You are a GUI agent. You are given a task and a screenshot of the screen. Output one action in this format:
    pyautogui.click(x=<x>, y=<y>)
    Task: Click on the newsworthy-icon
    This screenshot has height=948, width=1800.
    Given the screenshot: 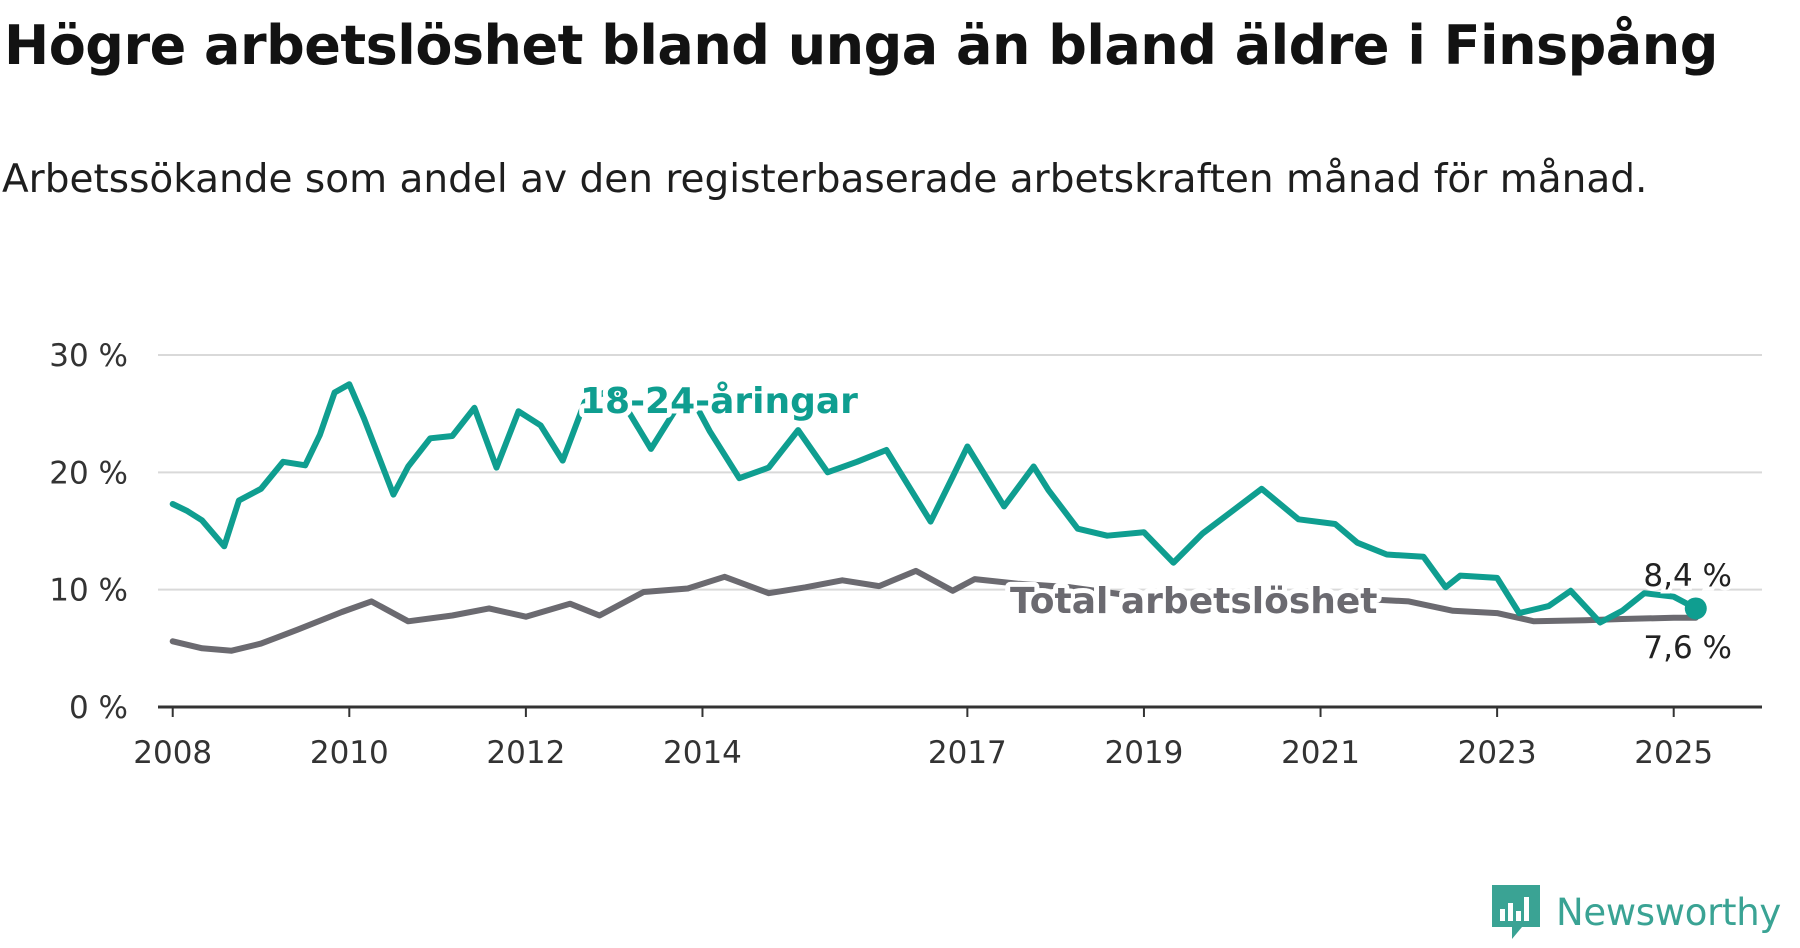 What is the action you would take?
    pyautogui.click(x=1516, y=912)
    